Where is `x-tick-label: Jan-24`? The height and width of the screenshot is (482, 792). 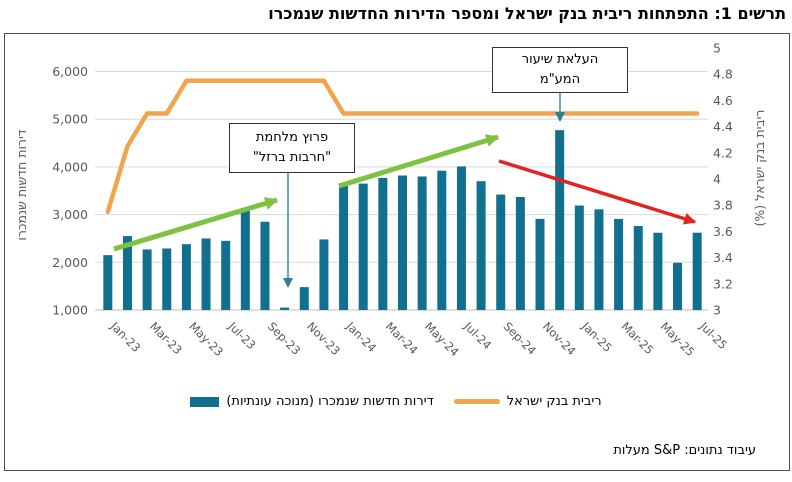 x-tick-label: Jan-24 is located at coordinates (361, 337).